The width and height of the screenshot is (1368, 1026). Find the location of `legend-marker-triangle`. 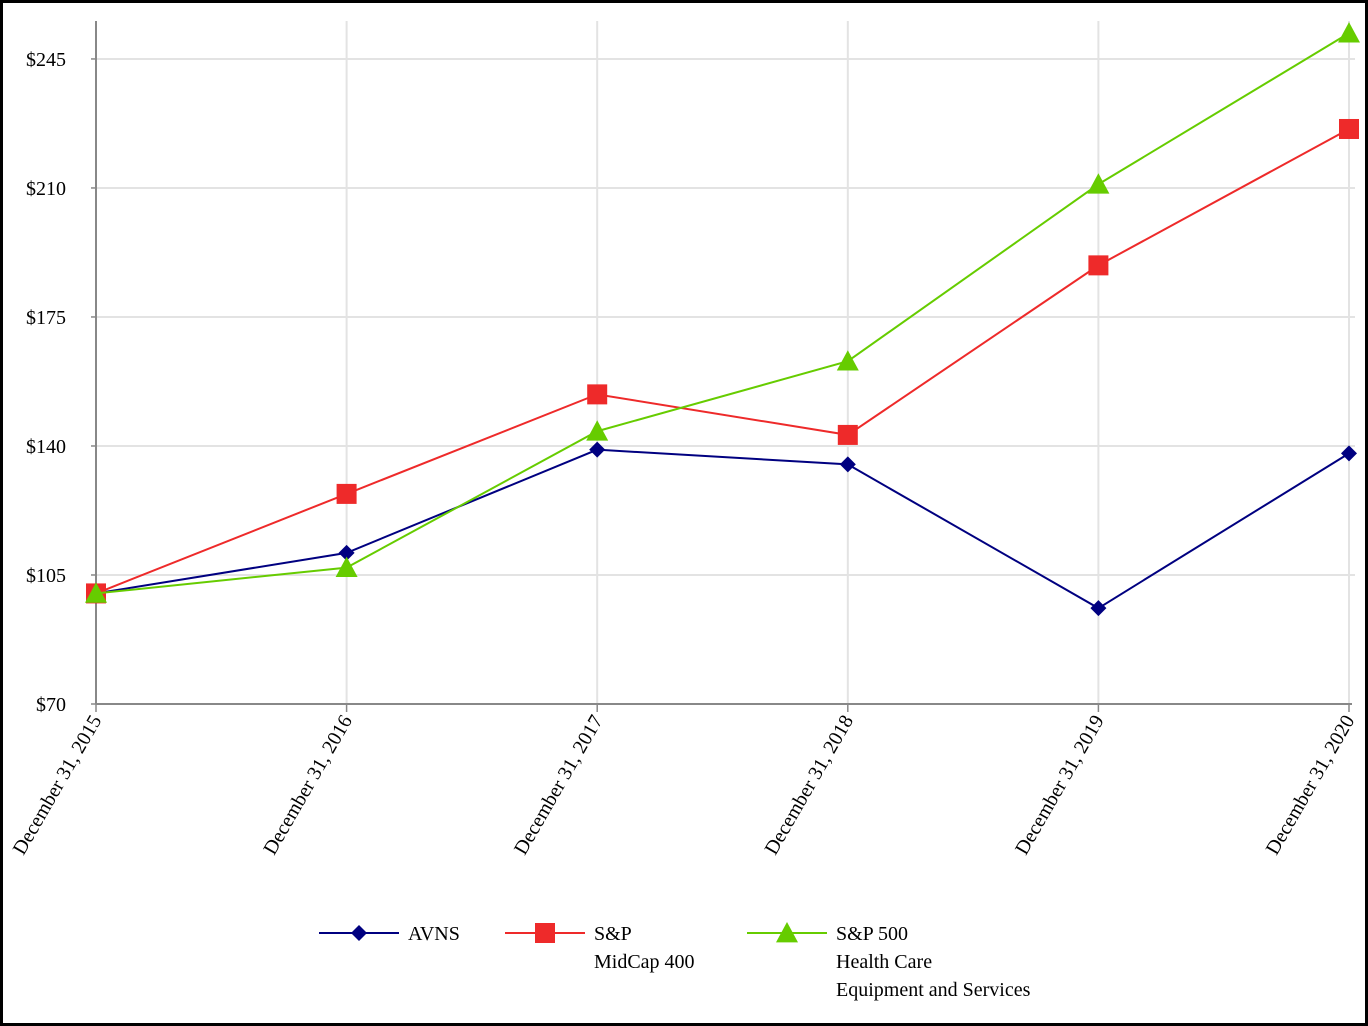

legend-marker-triangle is located at coordinates (787, 932).